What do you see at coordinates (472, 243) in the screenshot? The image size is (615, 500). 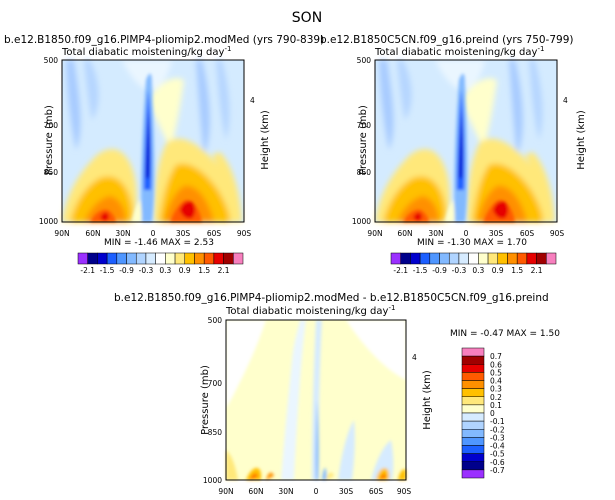 I see `panel-2-stats: MIN = -1.30 MAX = 1.70` at bounding box center [472, 243].